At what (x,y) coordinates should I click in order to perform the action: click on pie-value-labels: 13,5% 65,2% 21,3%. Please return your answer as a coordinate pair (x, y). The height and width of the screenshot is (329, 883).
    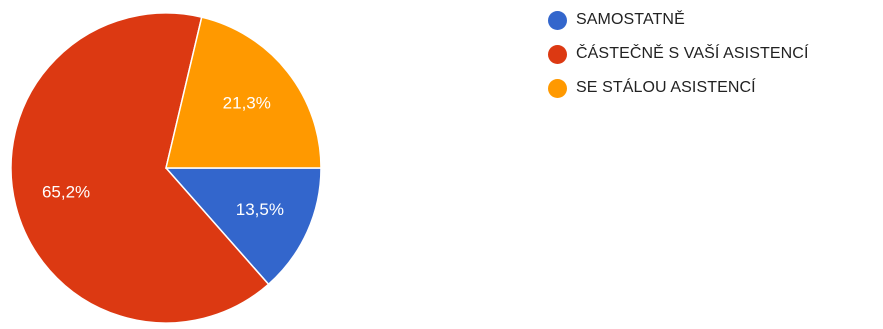
    Looking at the image, I should click on (163, 156).